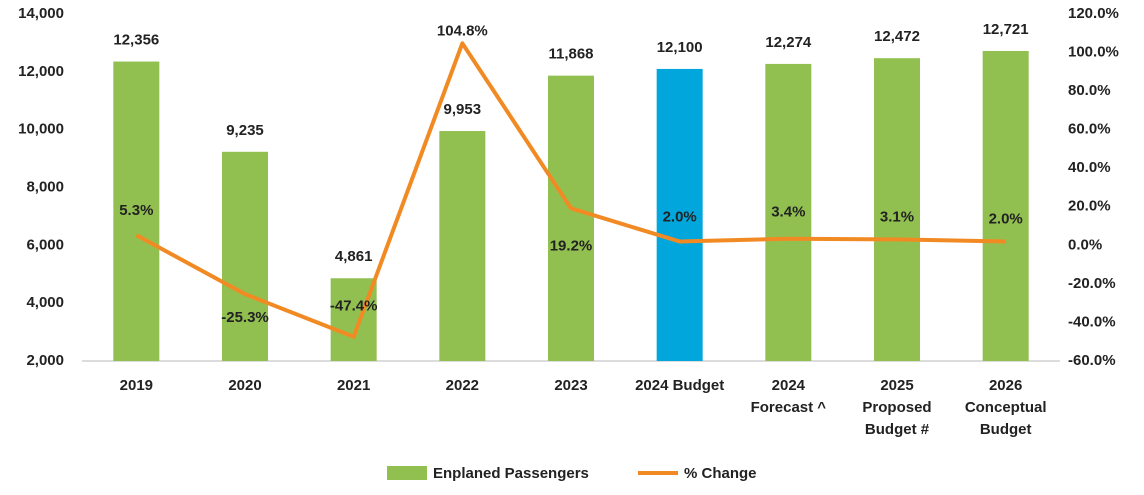 This screenshot has height=495, width=1144. I want to click on data-label: 9,953, so click(463, 109).